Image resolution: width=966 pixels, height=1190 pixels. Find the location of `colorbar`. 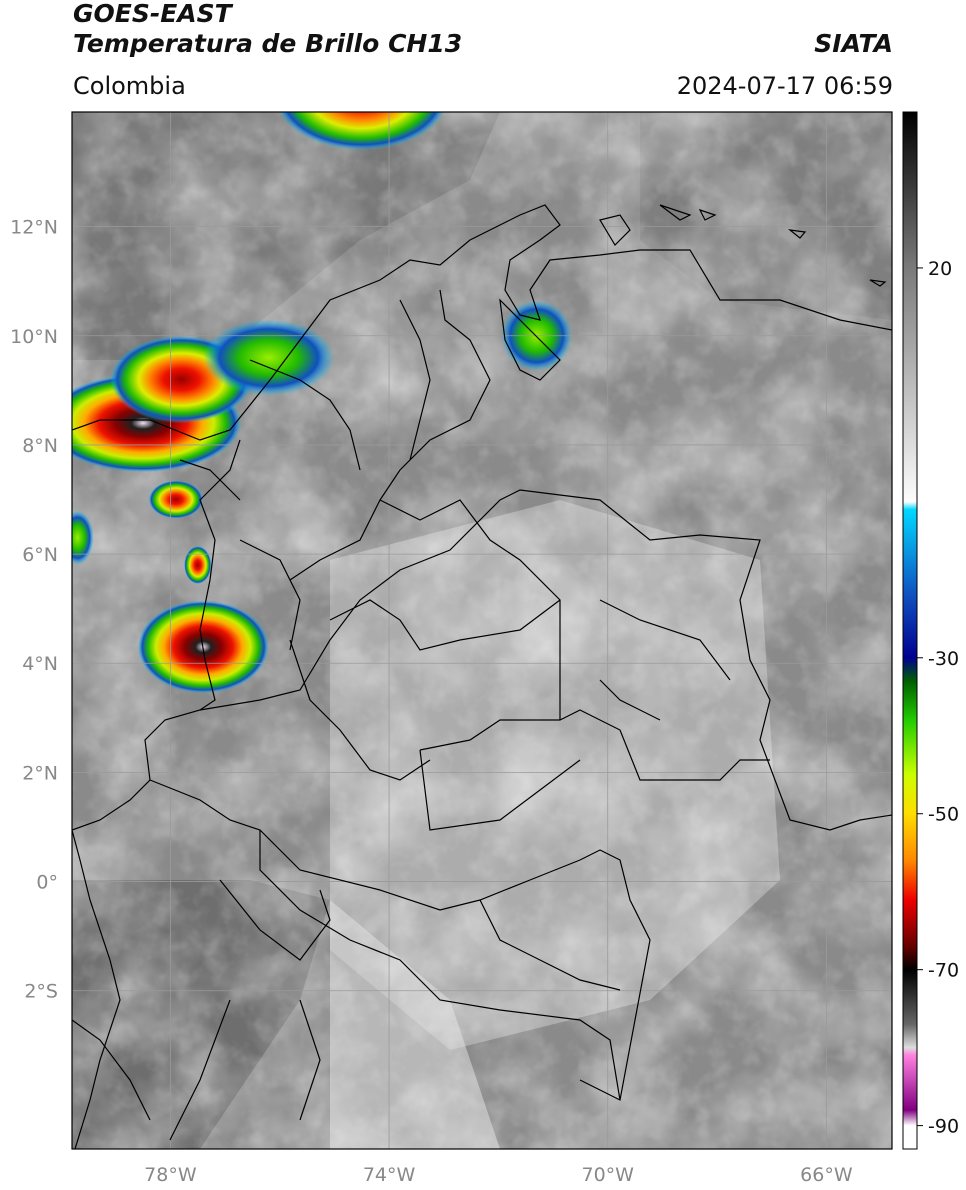

colorbar is located at coordinates (910, 630).